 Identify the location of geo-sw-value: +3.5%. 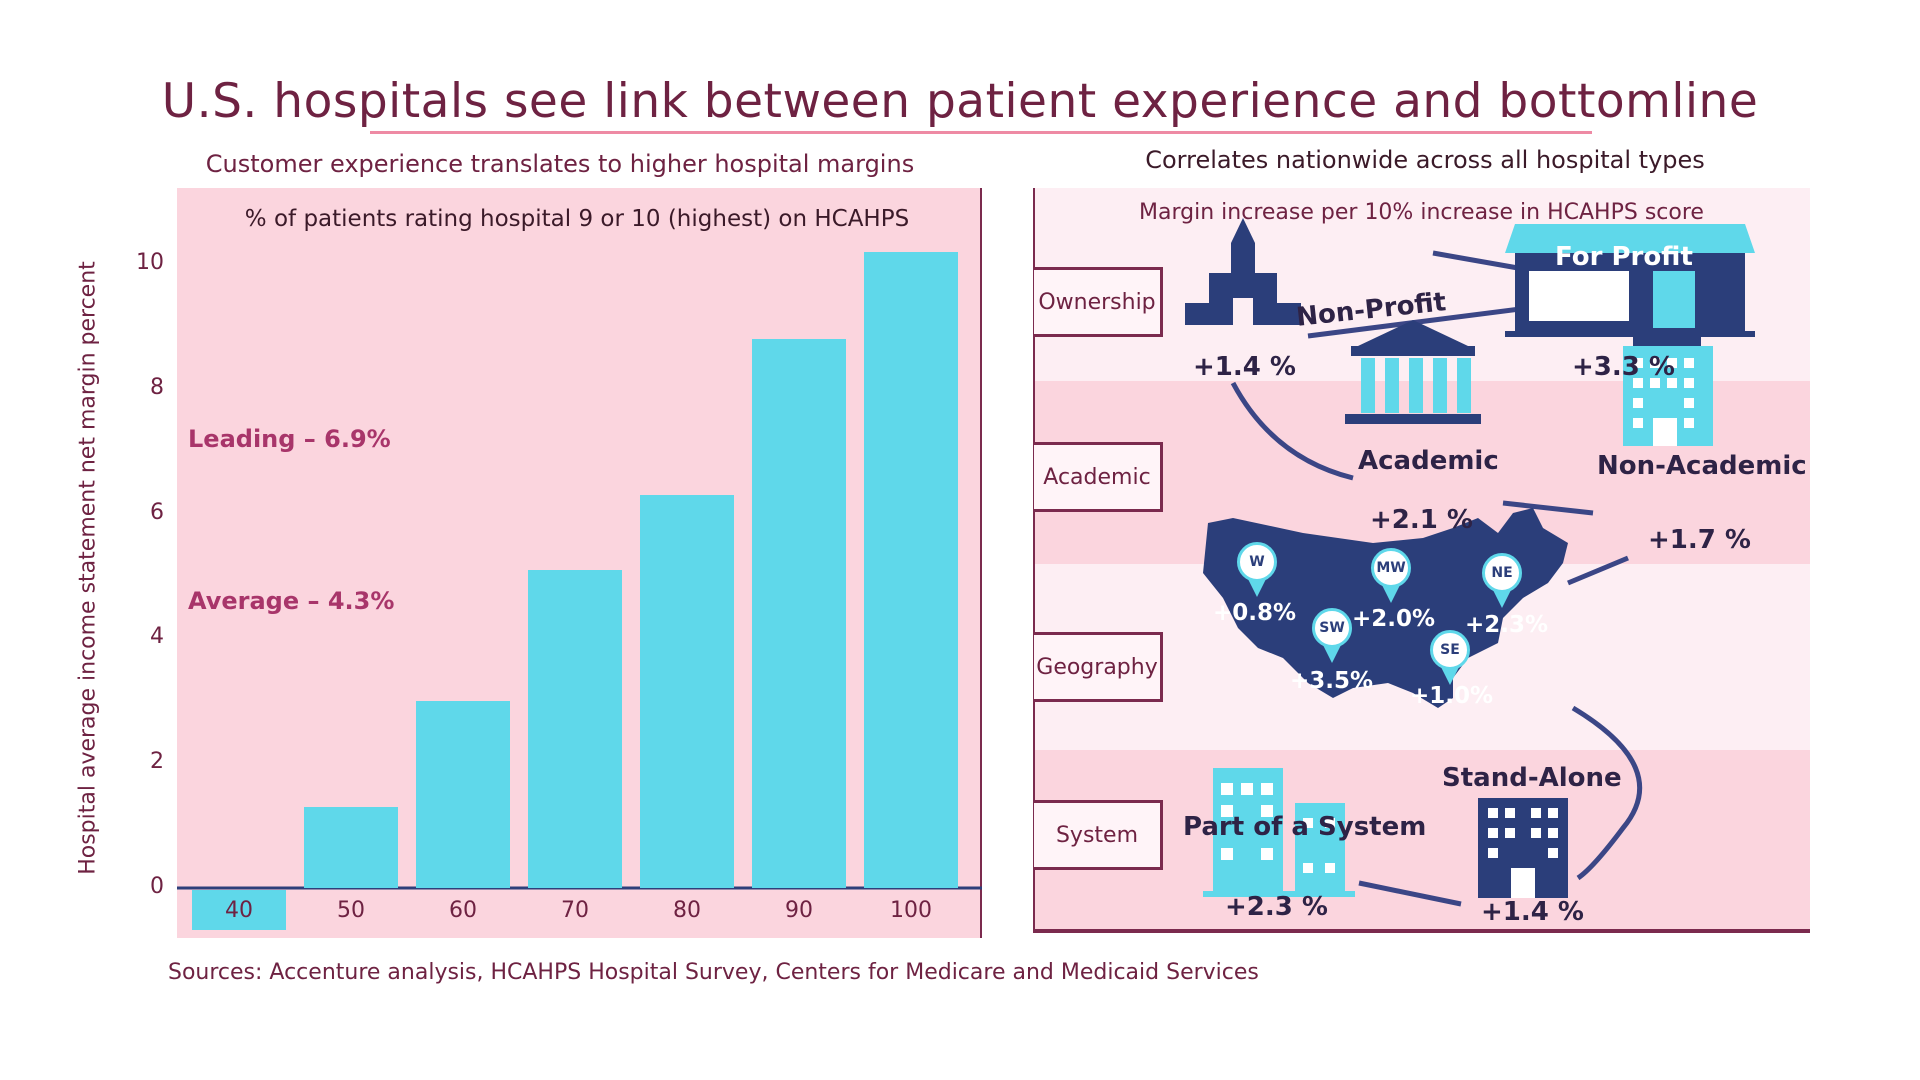
(1332, 681).